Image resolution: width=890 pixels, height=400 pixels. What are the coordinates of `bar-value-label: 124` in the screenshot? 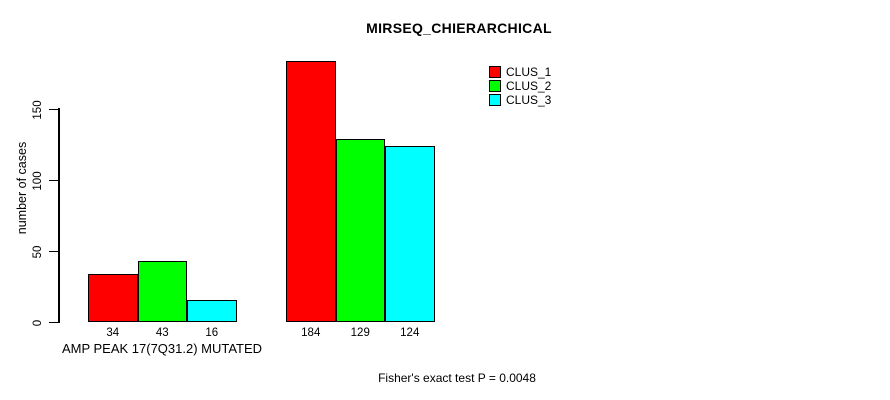 It's located at (410, 332).